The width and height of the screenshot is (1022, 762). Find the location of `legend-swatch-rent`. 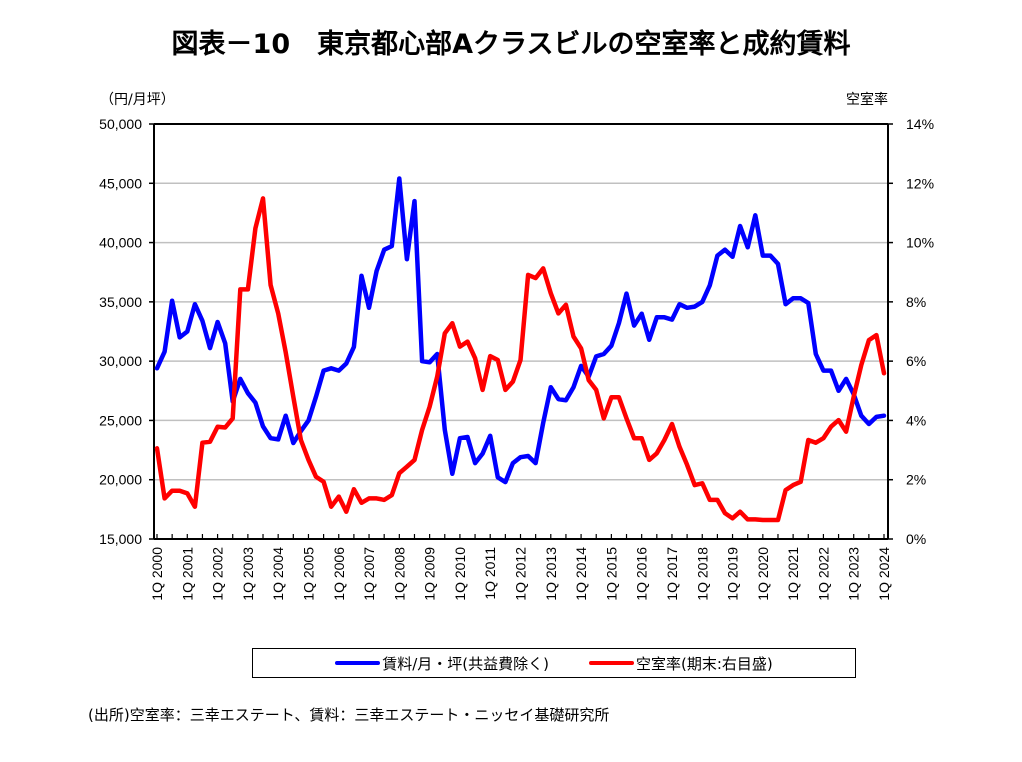

legend-swatch-rent is located at coordinates (358, 663).